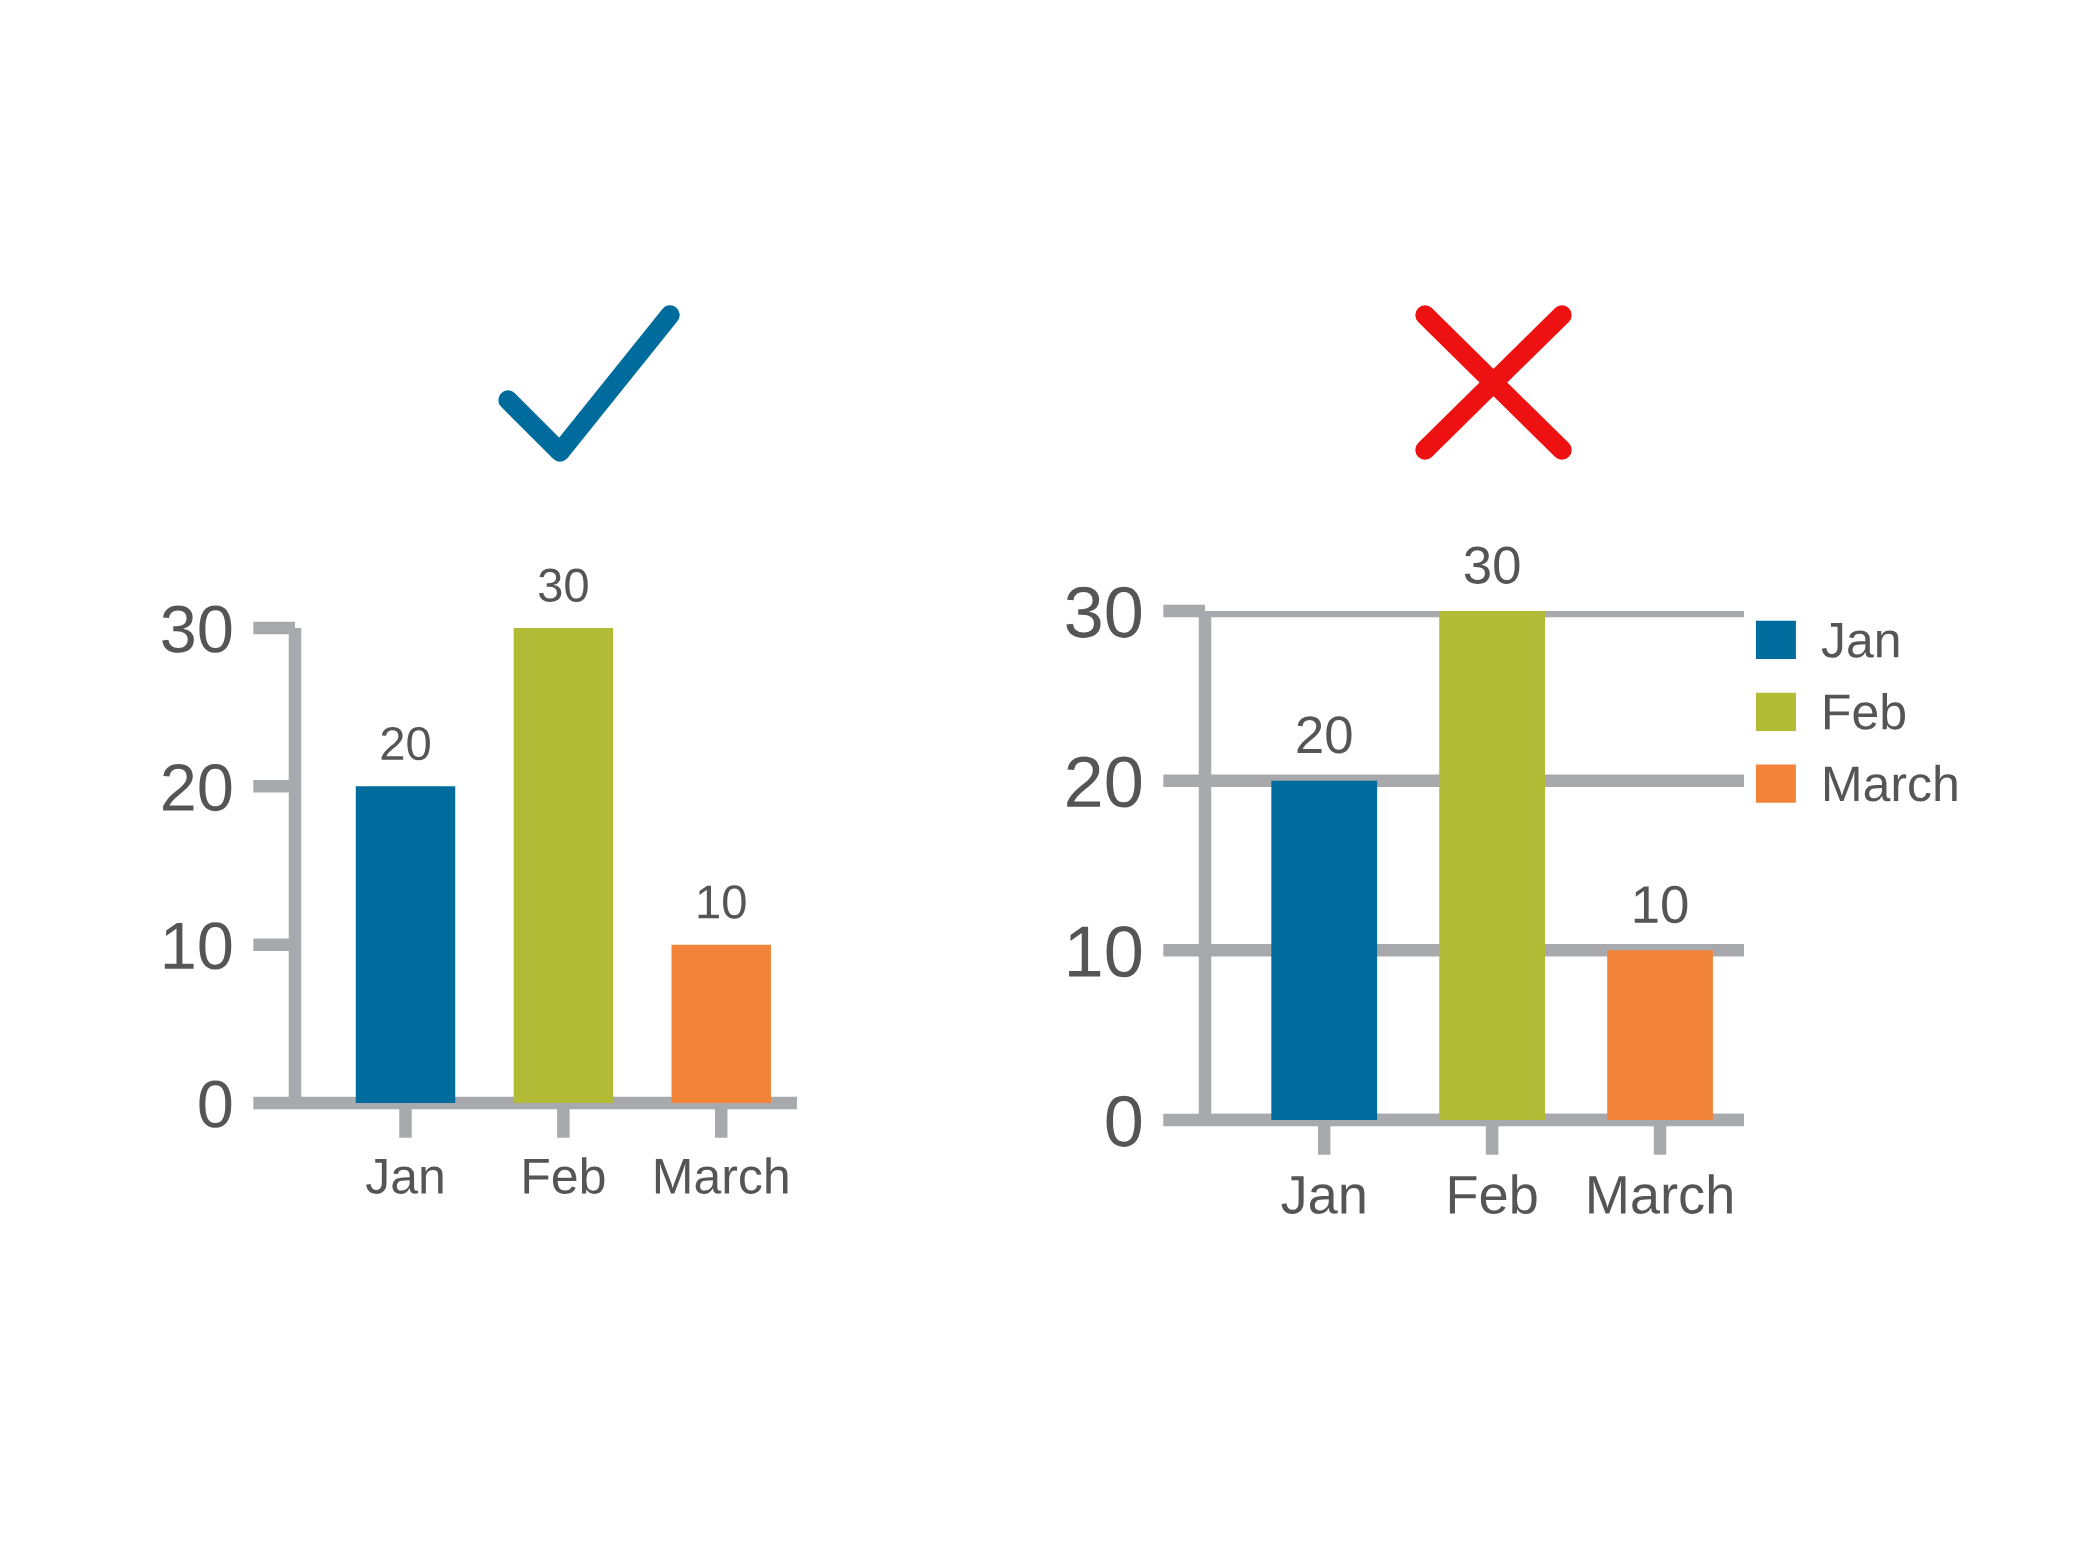 The height and width of the screenshot is (1563, 2083). Describe the element at coordinates (1891, 783) in the screenshot. I see `legend-label: March` at that location.